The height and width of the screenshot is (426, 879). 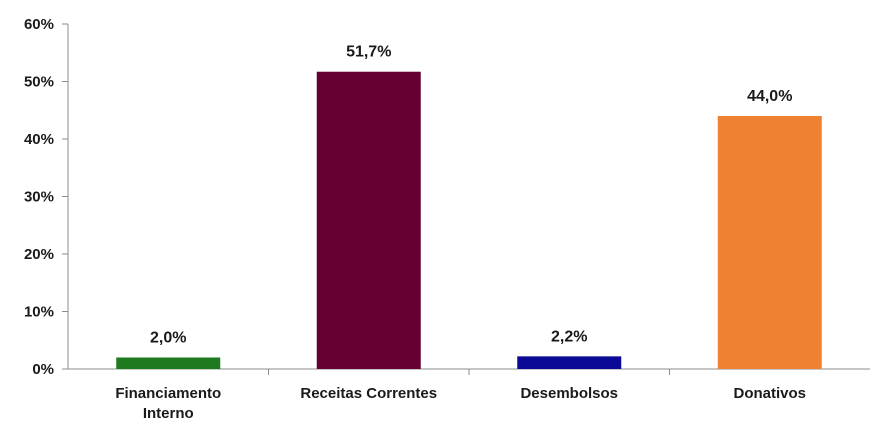 I want to click on y-tick-label: 30%, so click(x=39, y=197).